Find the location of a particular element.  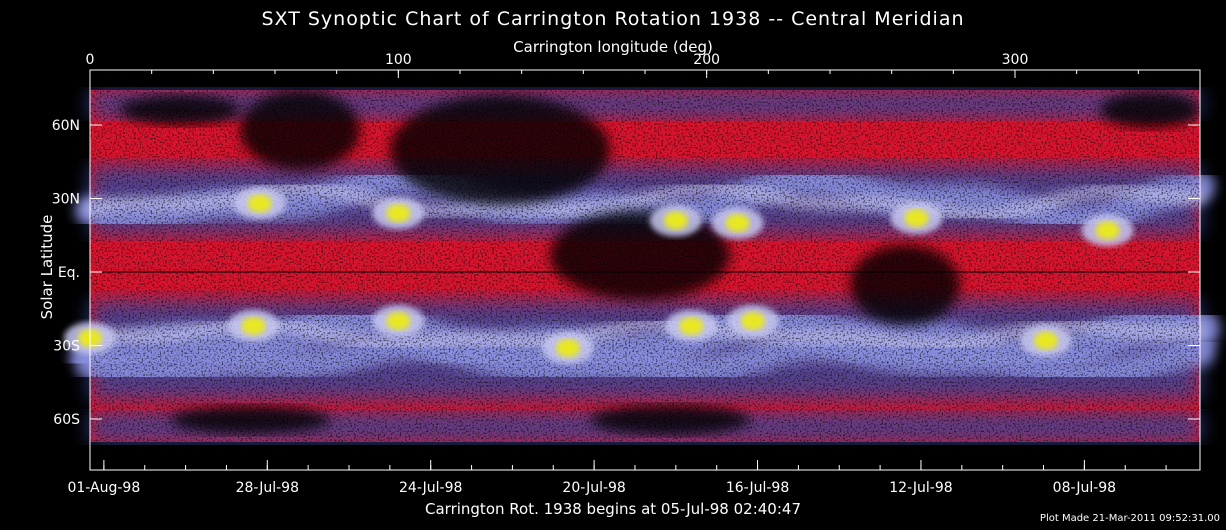

bottom-tick-label: 24-Jul-98 is located at coordinates (430, 488).